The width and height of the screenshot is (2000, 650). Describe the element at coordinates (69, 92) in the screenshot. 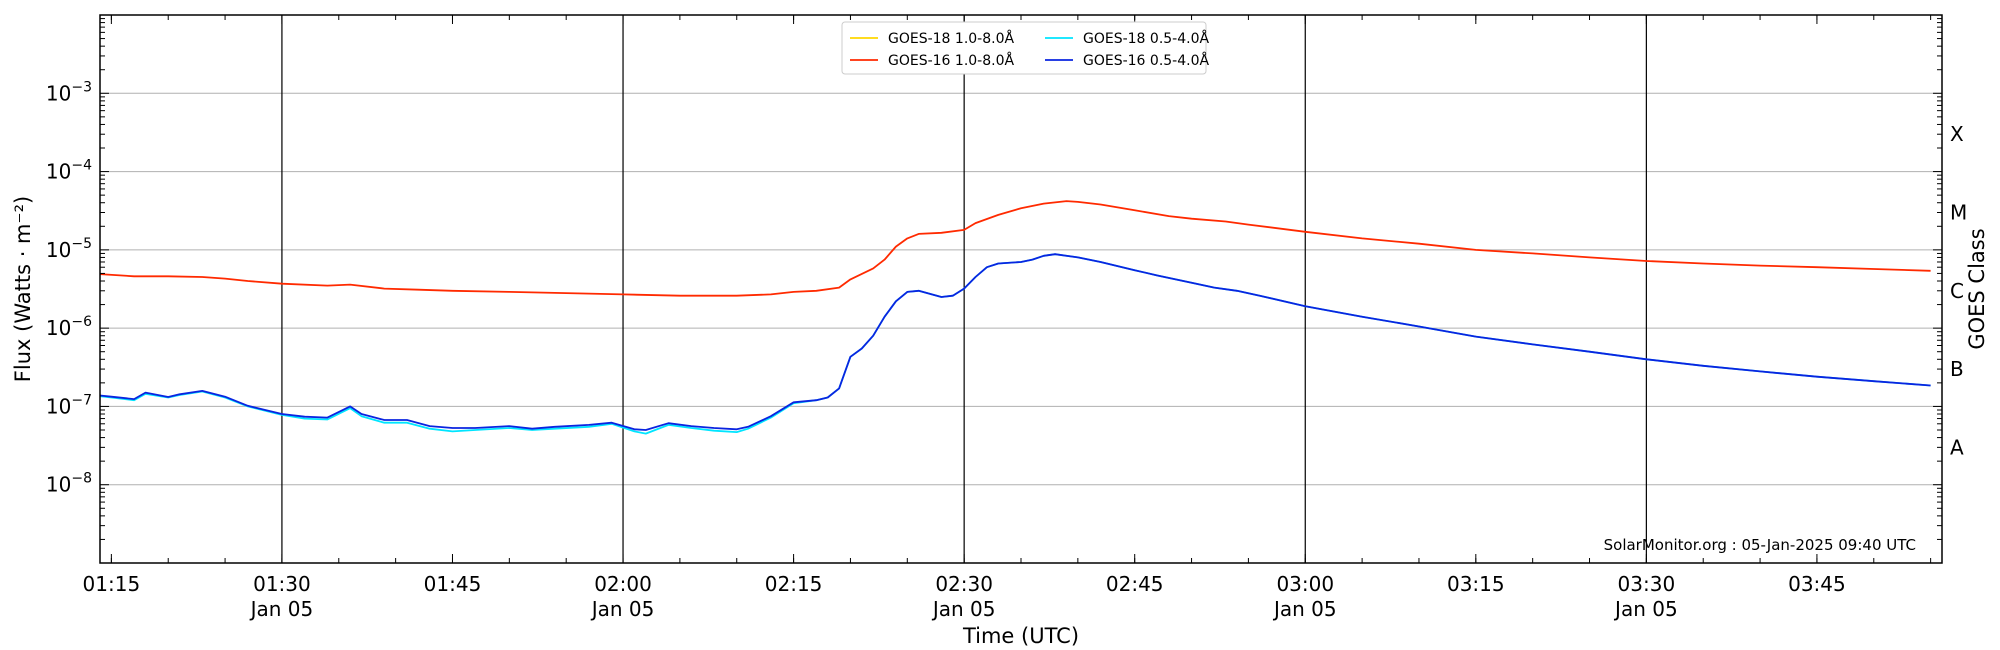

I see `y-tick-label: 10⁻³` at that location.